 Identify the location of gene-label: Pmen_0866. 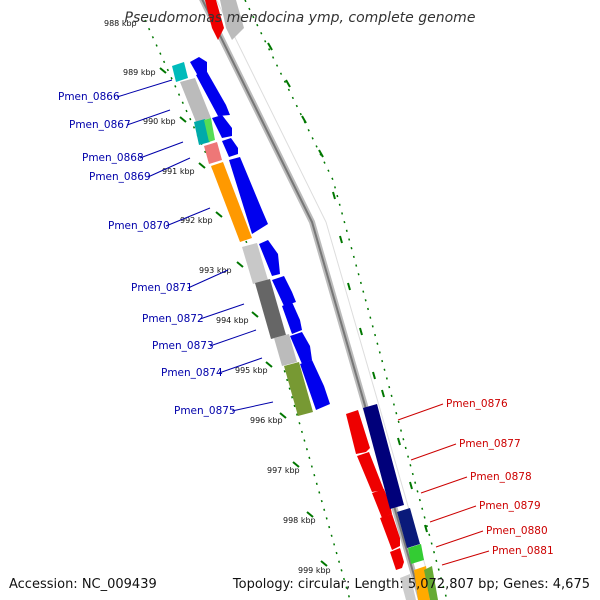
(89, 97).